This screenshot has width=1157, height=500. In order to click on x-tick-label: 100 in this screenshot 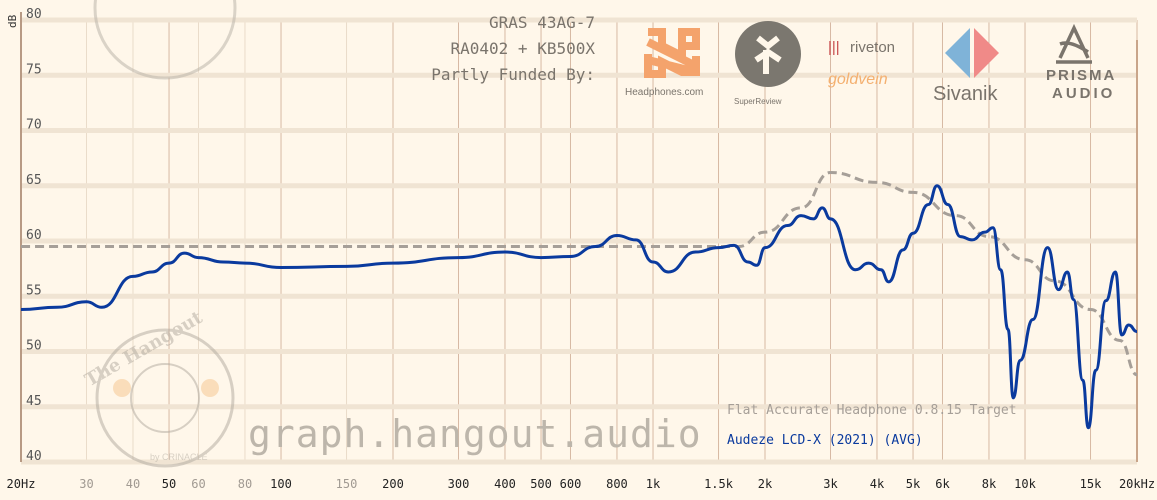, I will do `click(281, 484)`.